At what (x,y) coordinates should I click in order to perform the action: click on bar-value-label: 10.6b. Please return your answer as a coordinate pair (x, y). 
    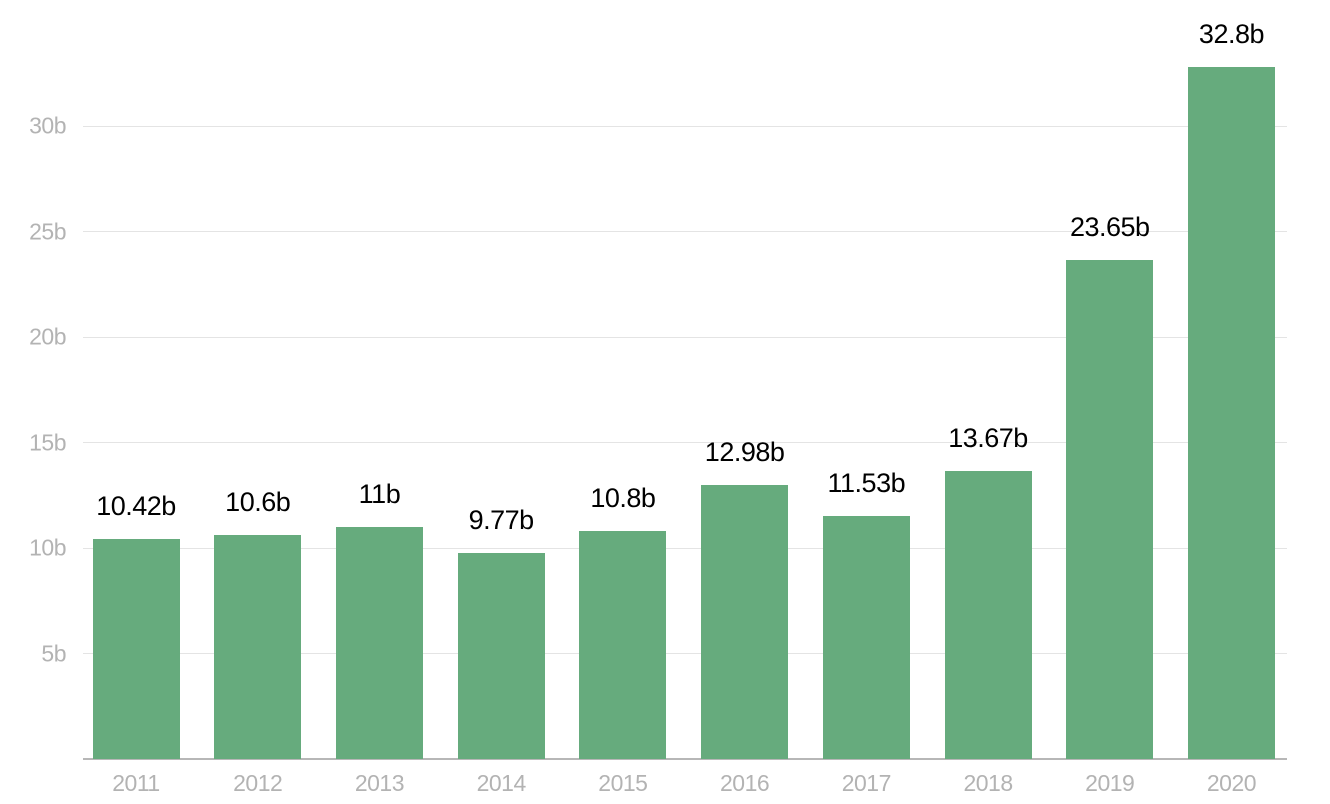
    Looking at the image, I should click on (258, 502).